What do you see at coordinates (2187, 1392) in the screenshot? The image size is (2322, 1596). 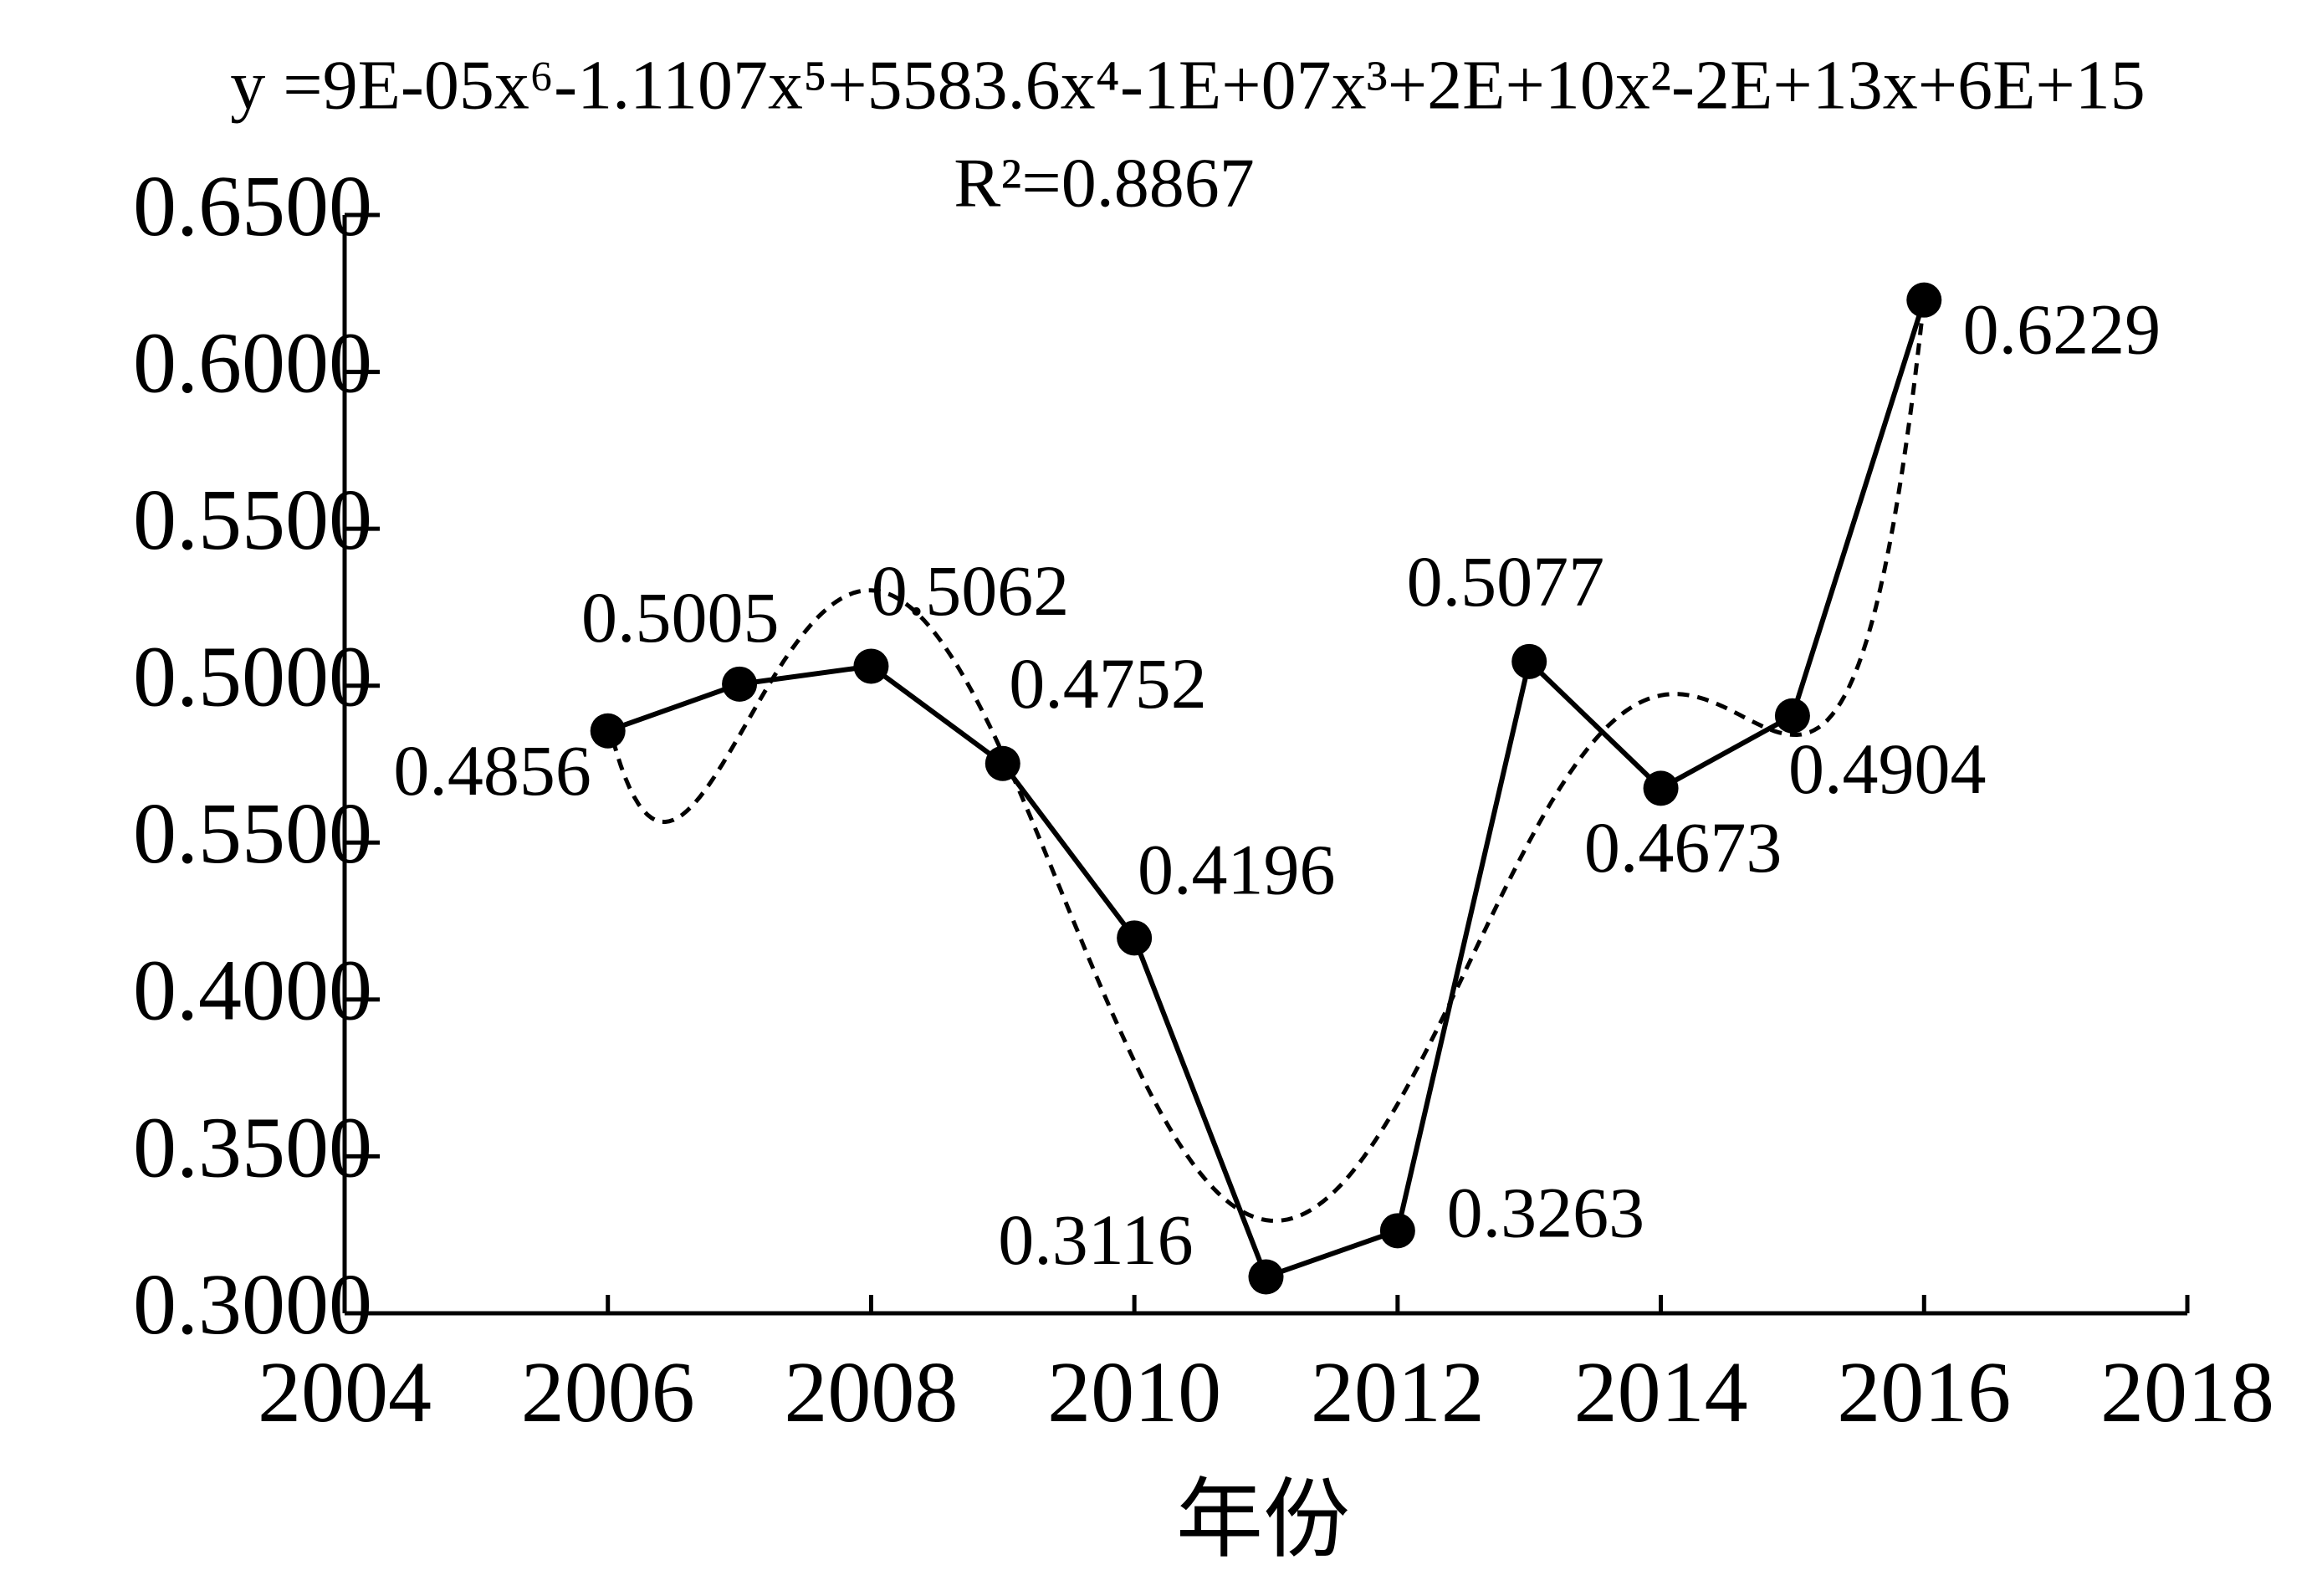 I see `x-tick-label: 2018` at bounding box center [2187, 1392].